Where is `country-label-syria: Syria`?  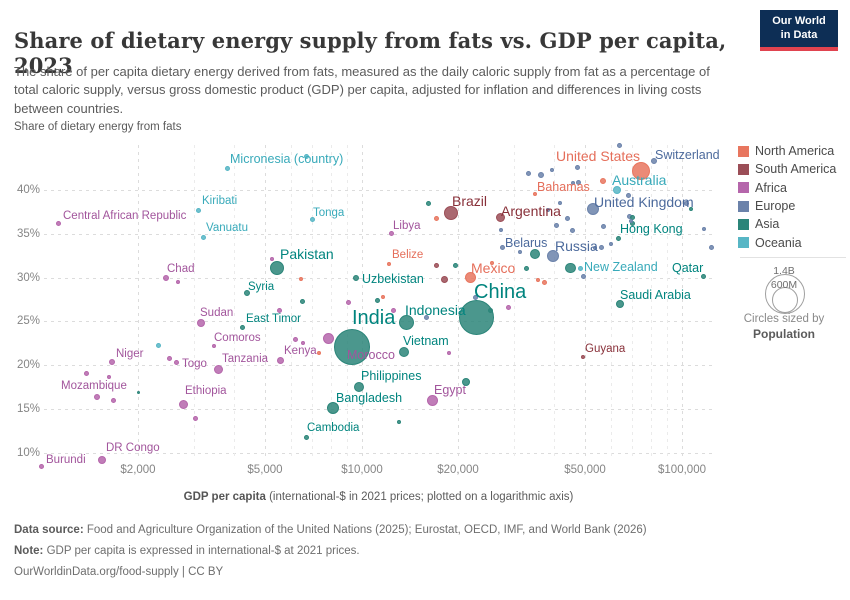 country-label-syria: Syria is located at coordinates (261, 287).